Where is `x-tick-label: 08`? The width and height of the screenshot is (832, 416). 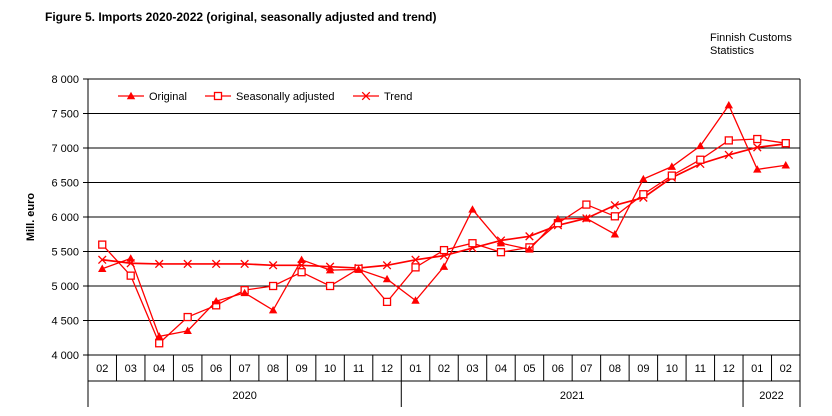 x-tick-label: 08 is located at coordinates (615, 369).